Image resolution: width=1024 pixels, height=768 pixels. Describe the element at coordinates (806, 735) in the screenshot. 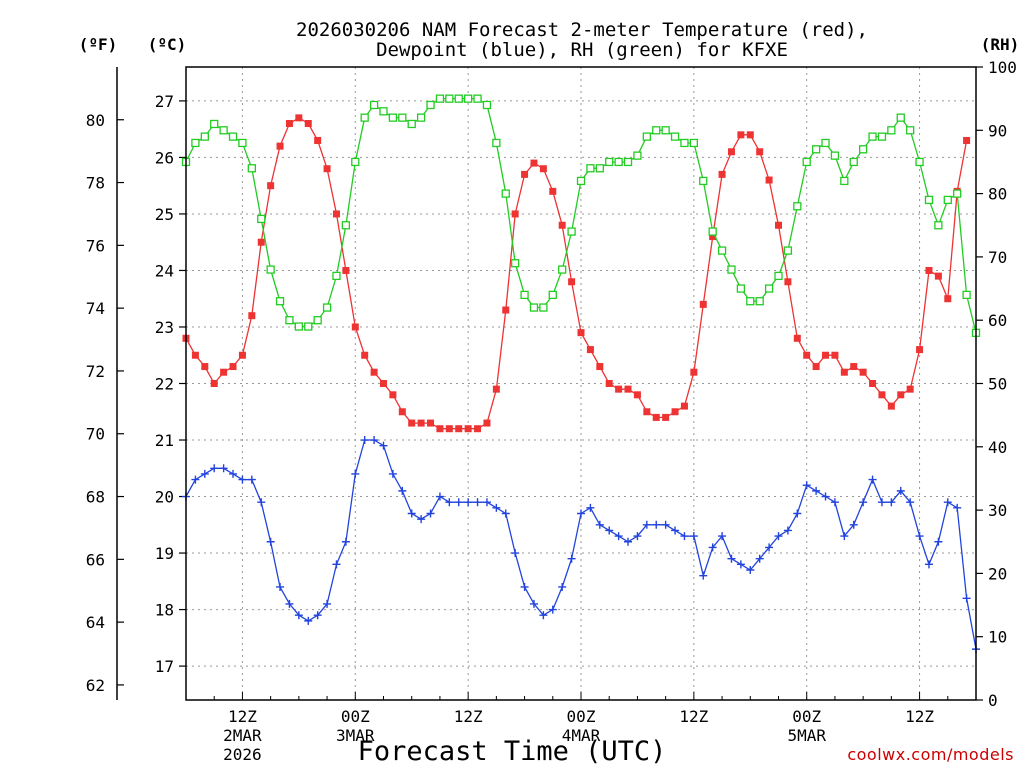

I see `date-tick-label: 5MAR` at that location.